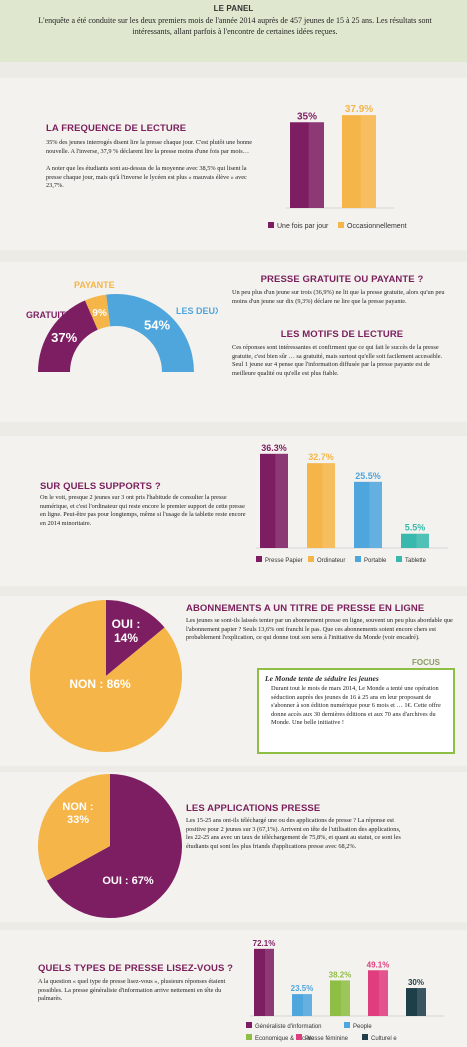 The height and width of the screenshot is (1047, 467). I want to click on applications-title: LES APPLICATIONS PRESSE, so click(253, 808).